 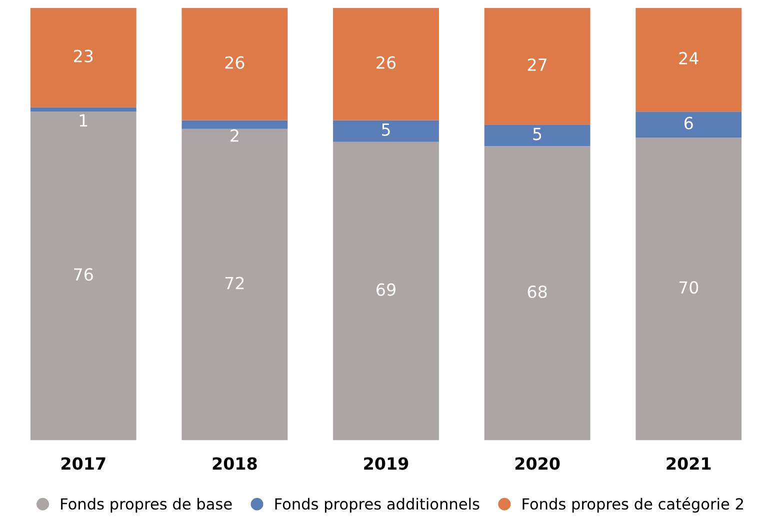 What do you see at coordinates (688, 463) in the screenshot?
I see `x-tick-label: 2021` at bounding box center [688, 463].